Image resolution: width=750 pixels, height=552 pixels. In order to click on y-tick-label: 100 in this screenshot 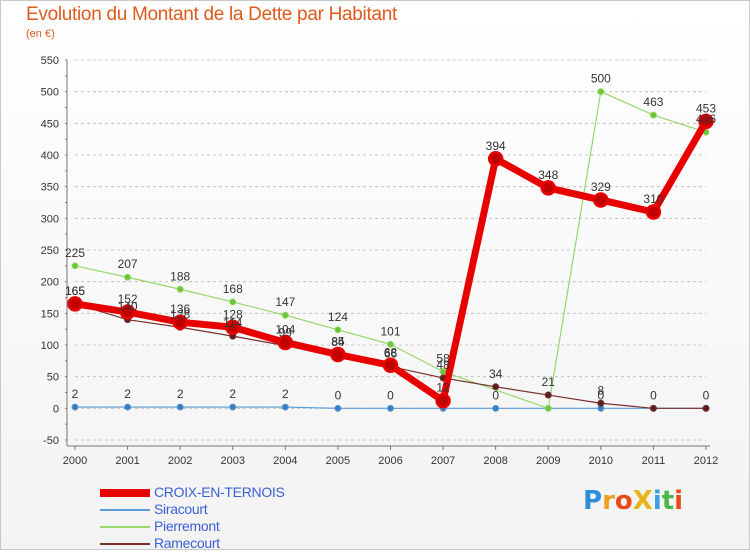, I will do `click(50, 346)`.